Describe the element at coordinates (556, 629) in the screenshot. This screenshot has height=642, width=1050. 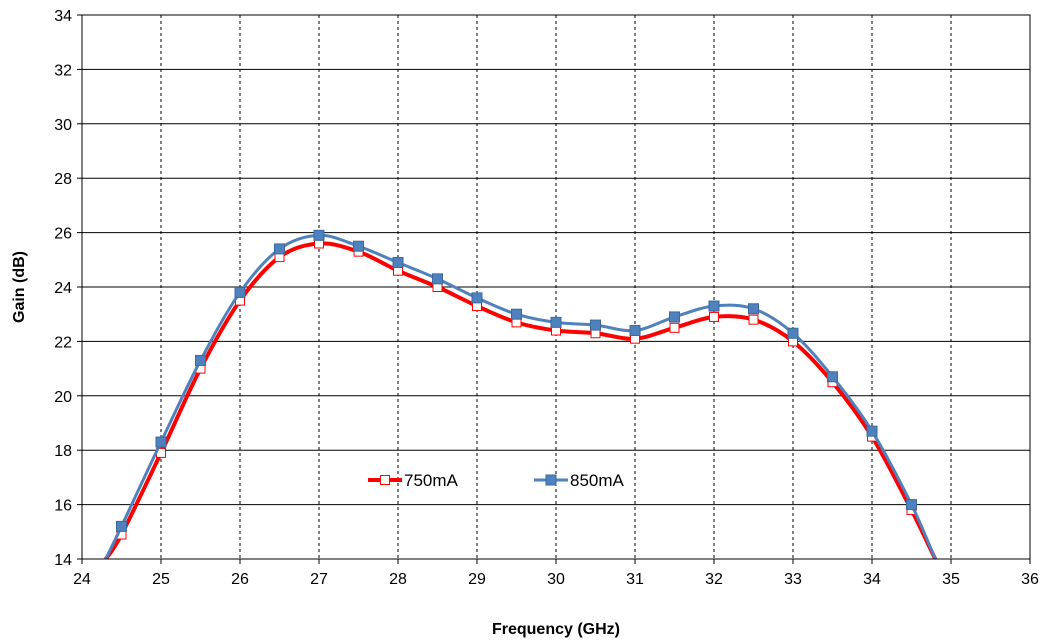
I see `x-axis-title: Frequency (GHz)` at that location.